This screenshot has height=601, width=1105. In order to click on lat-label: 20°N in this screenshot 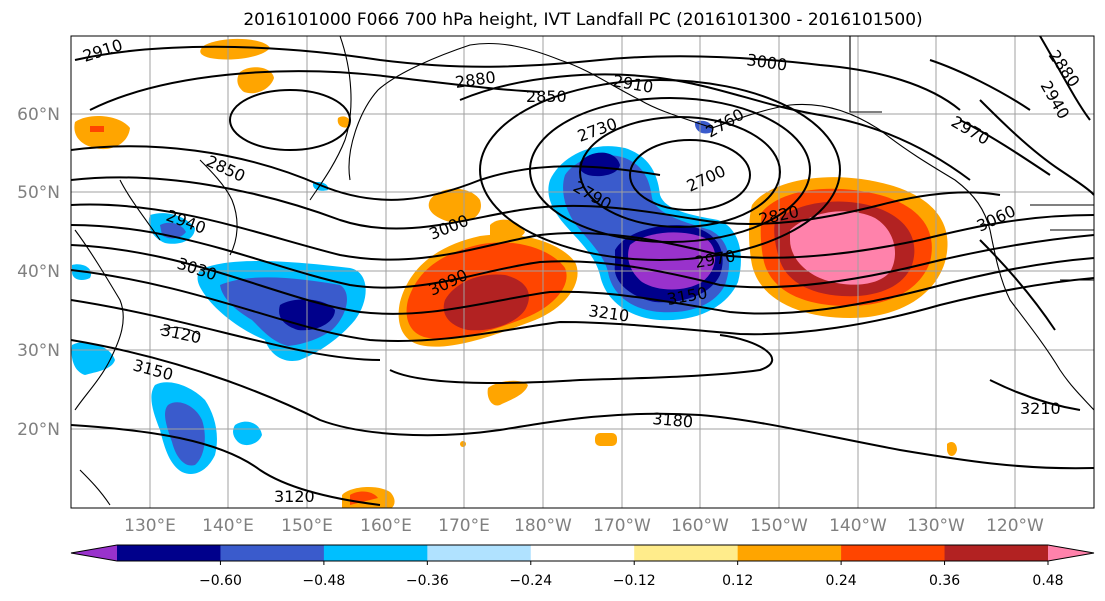, I will do `click(38, 430)`.